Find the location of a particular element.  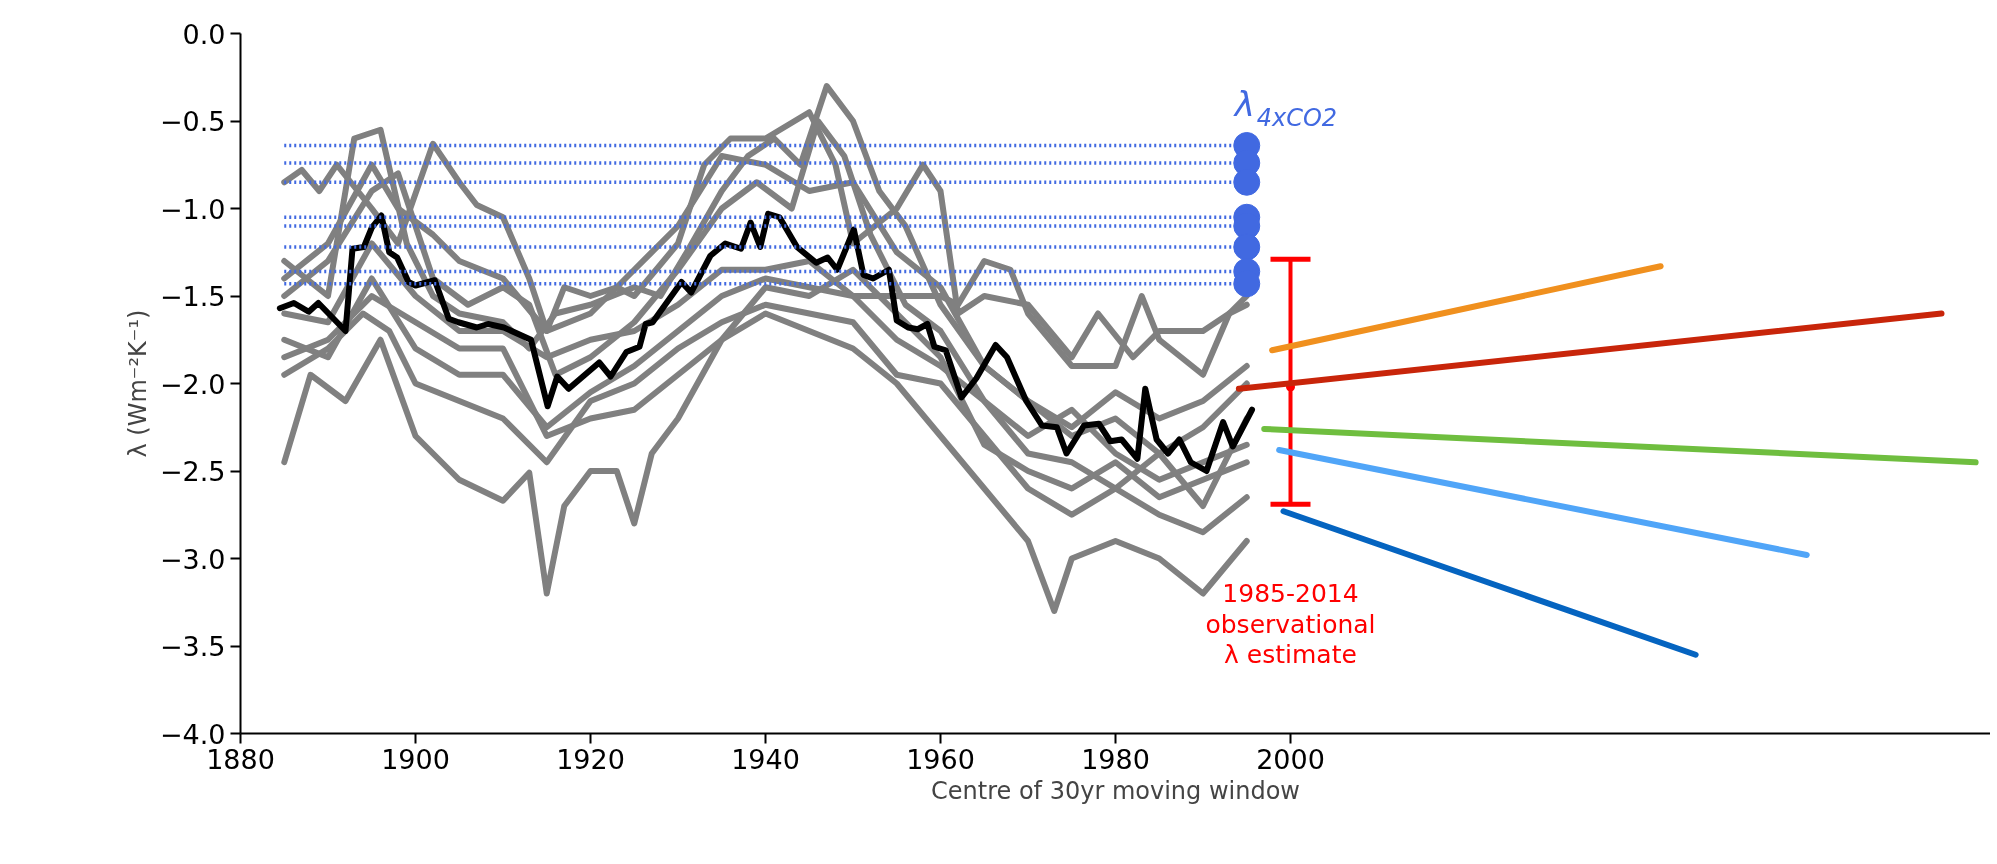

x-tick-label: 2000 is located at coordinates (1290, 759).